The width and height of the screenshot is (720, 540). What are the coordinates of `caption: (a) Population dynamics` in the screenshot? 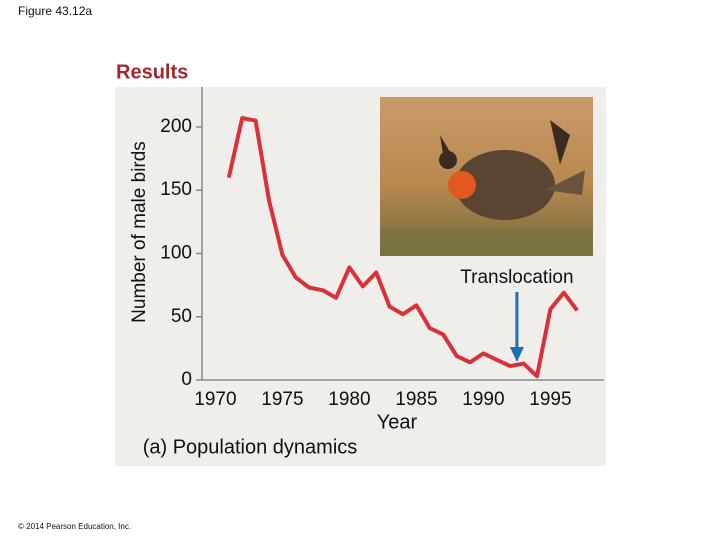 It's located at (250, 447).